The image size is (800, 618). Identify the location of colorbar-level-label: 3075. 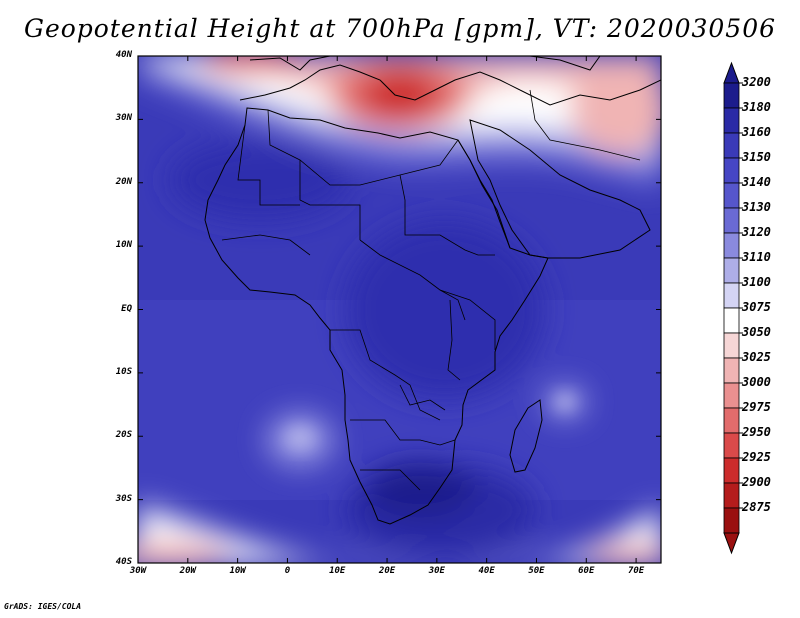
(756, 307).